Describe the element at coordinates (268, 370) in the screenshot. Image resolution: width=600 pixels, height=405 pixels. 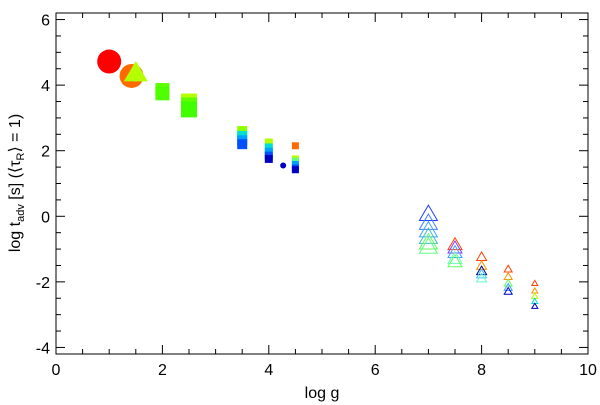
I see `x-tick-label: 4` at that location.